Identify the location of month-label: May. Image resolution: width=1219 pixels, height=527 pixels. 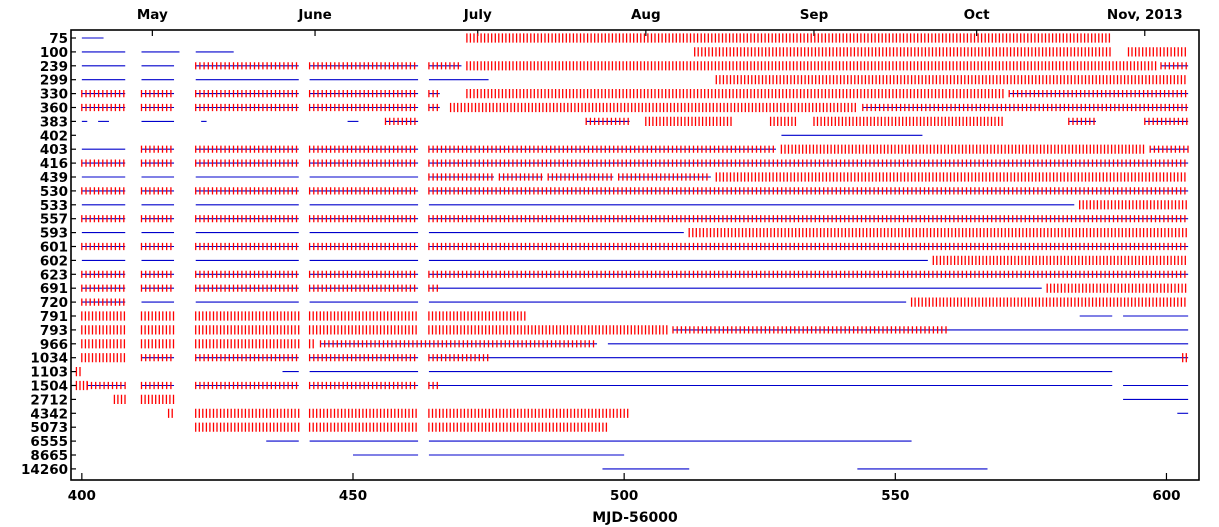
(152, 15).